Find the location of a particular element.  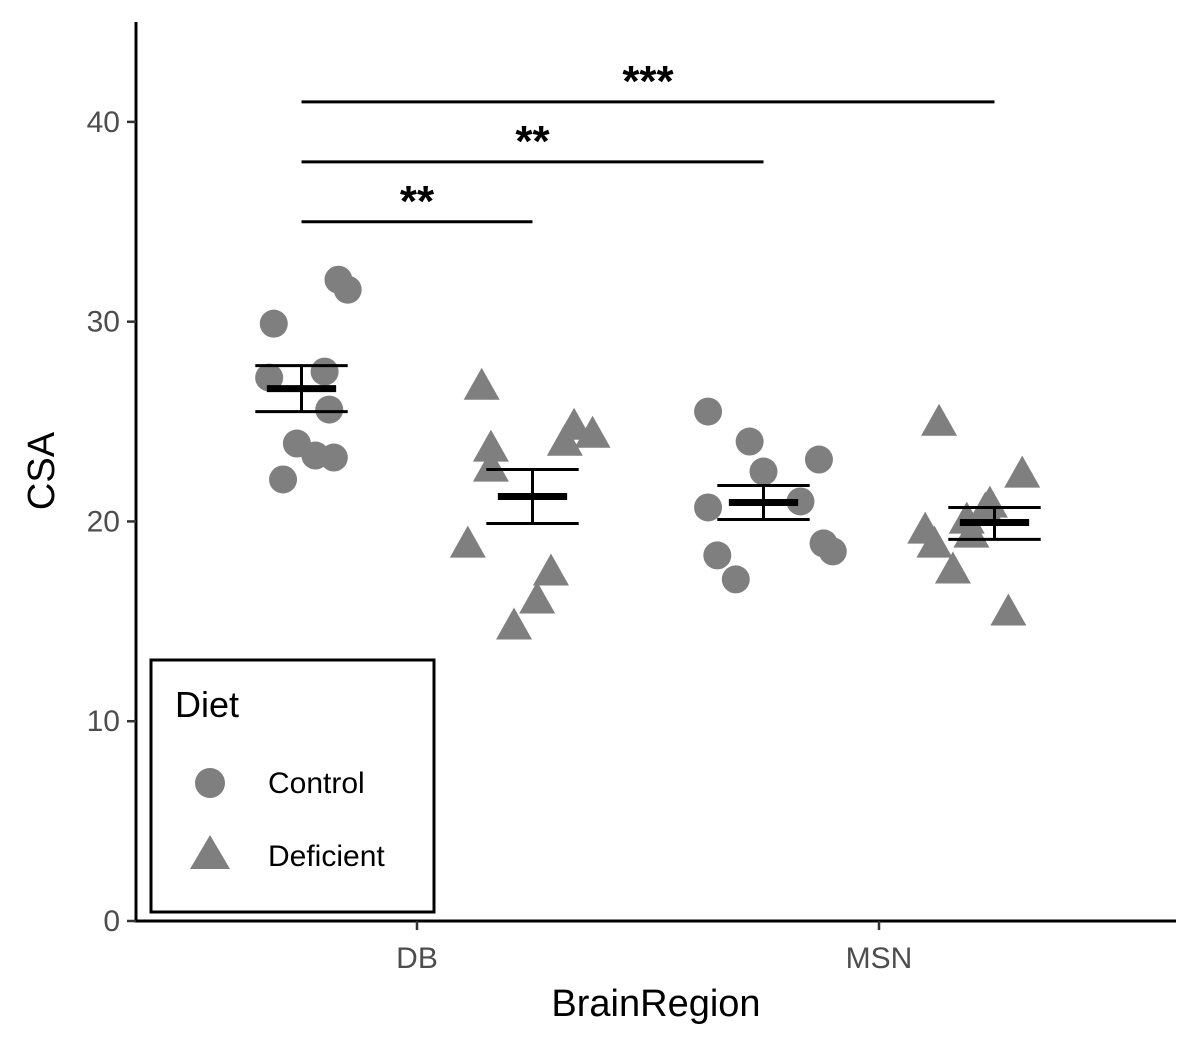

legend-label-deficient: Deficient is located at coordinates (326, 856).